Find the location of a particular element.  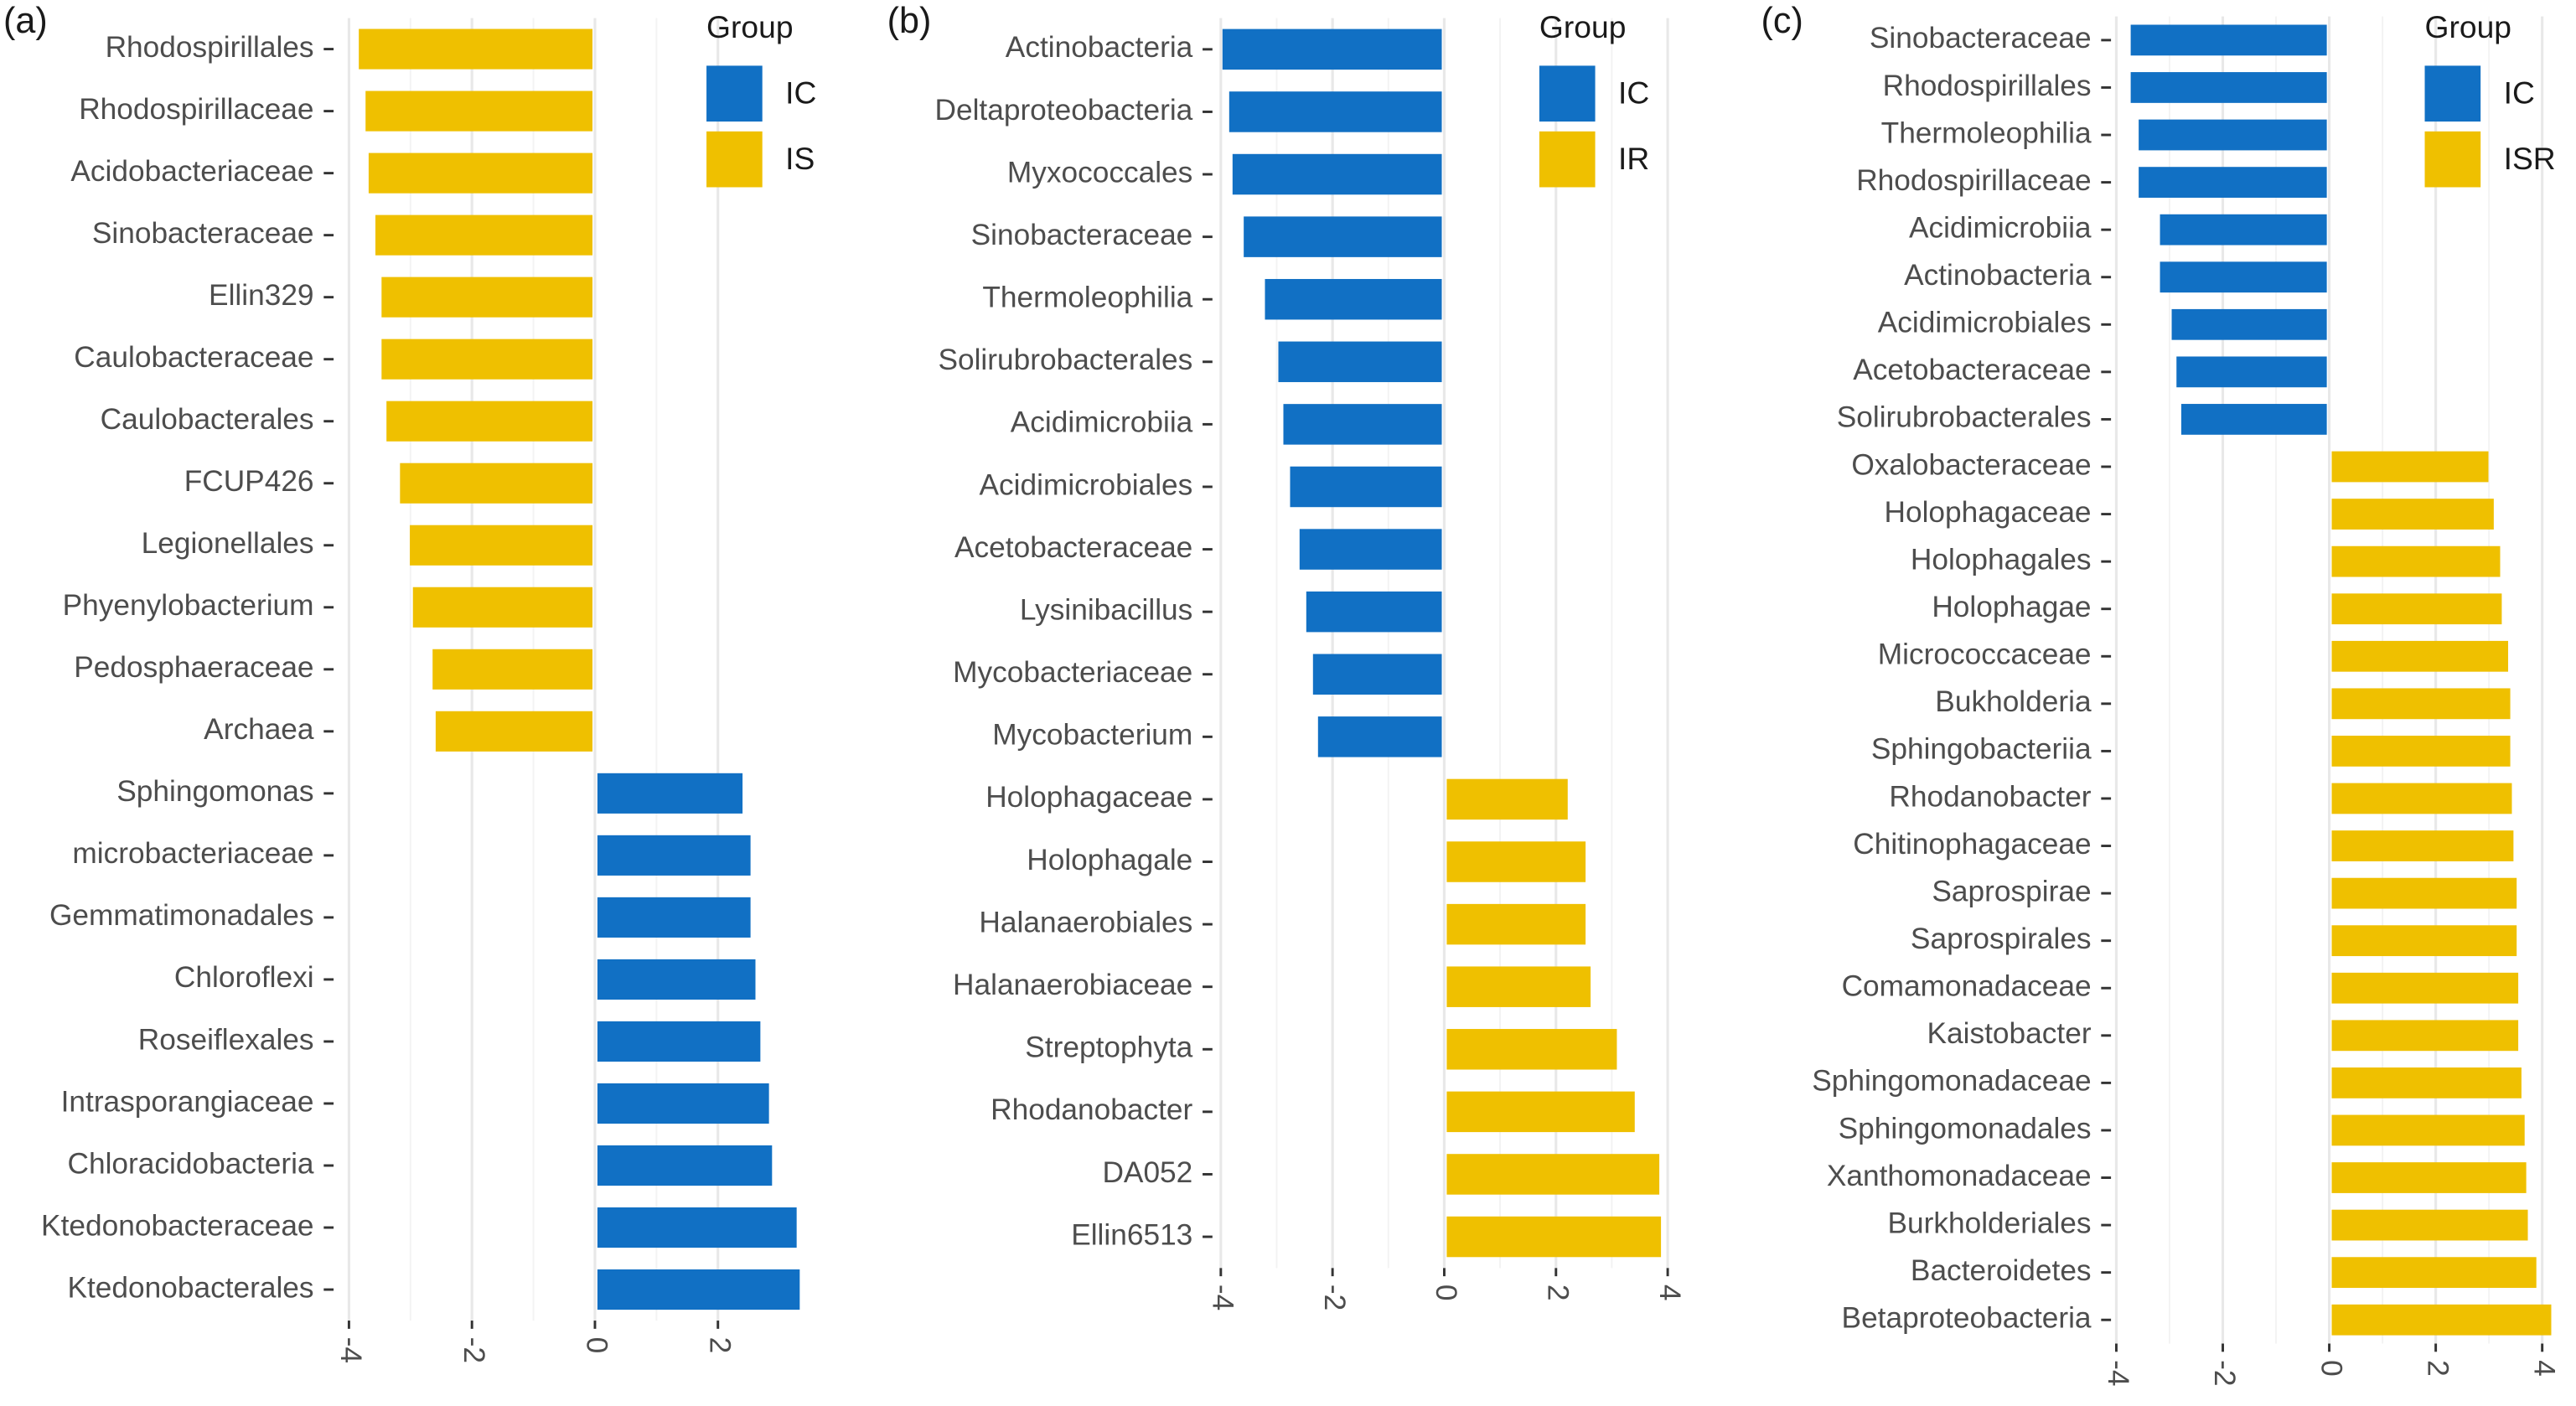

x-tick-label: -2 is located at coordinates (2224, 1373).